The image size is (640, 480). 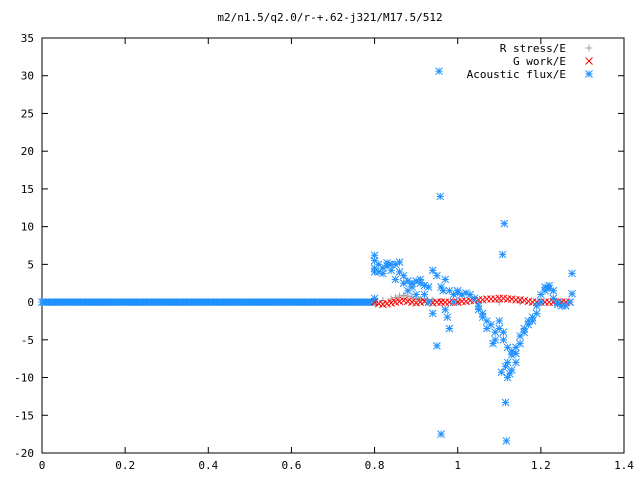 What do you see at coordinates (457, 465) in the screenshot?
I see `x-tick-label: 1` at bounding box center [457, 465].